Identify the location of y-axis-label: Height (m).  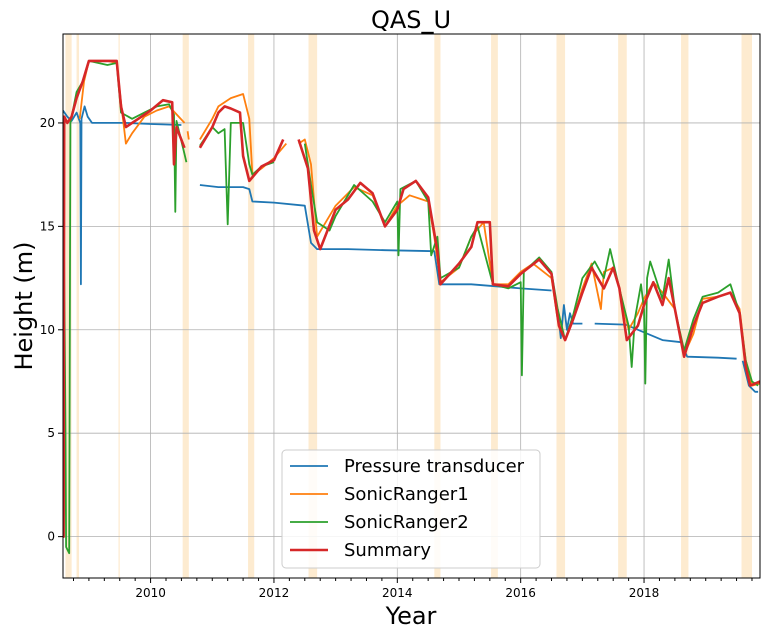
(24, 305).